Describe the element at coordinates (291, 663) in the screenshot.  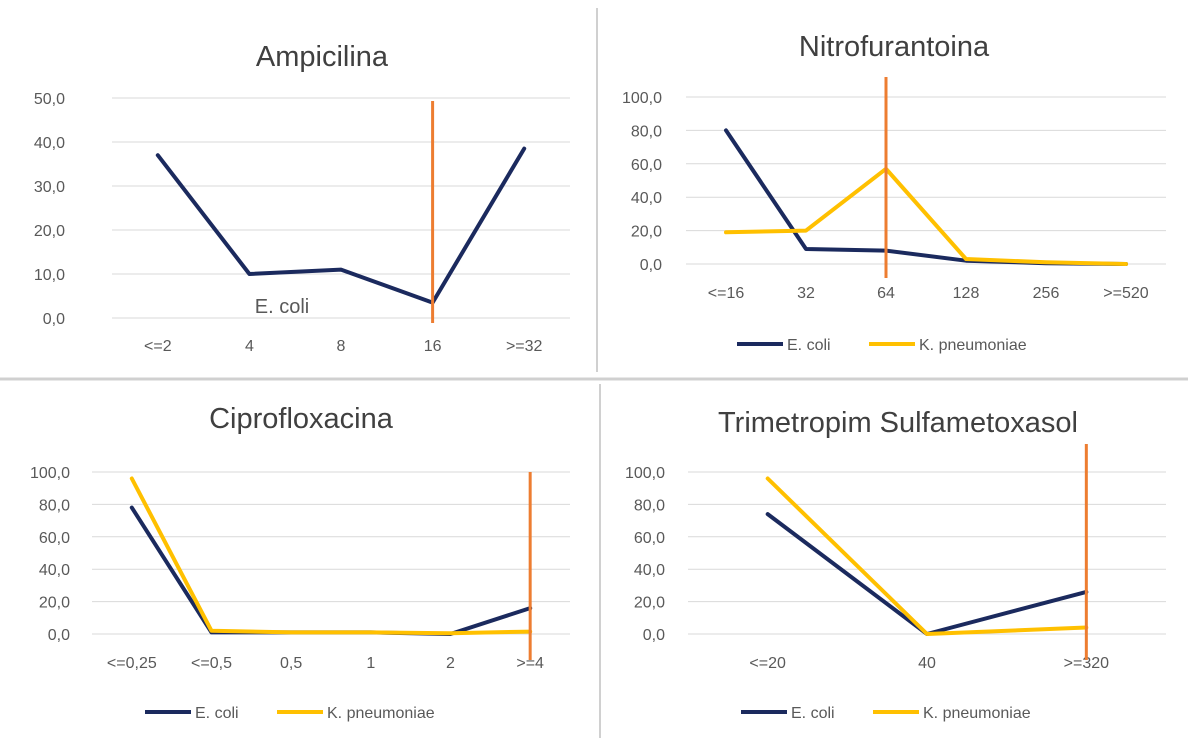
I see `x-tick-label: 0,5` at that location.